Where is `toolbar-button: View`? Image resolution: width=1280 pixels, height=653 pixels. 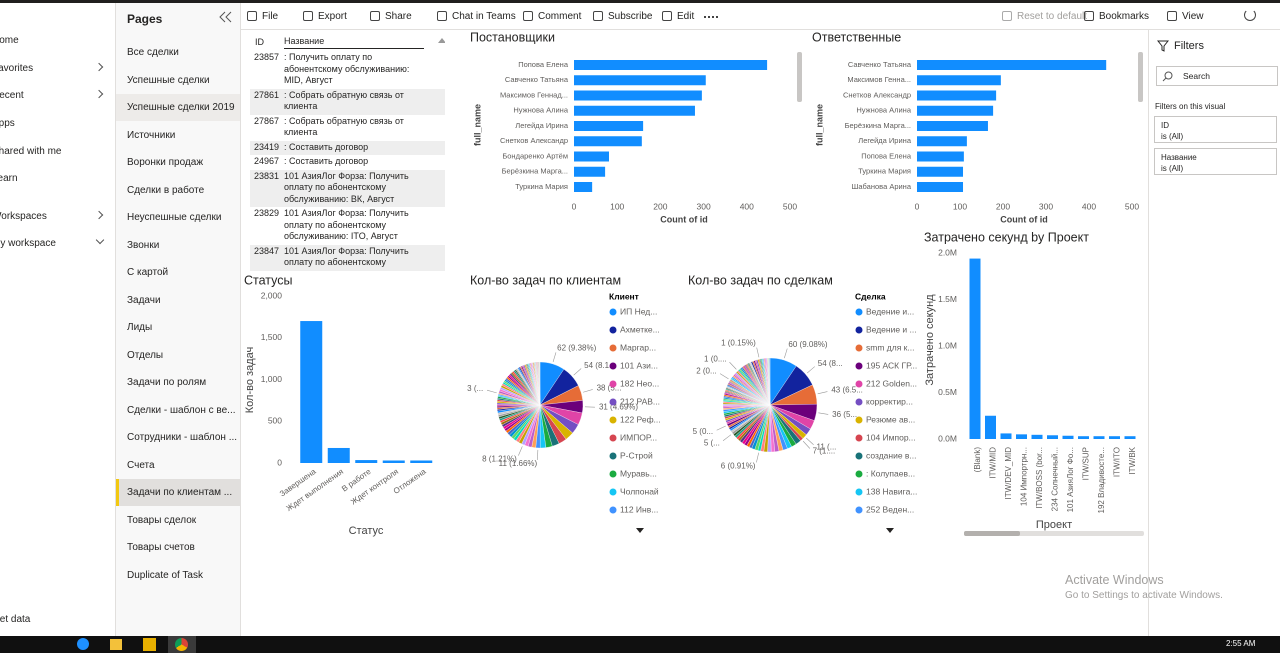
toolbar-button: View is located at coordinates (1193, 16).